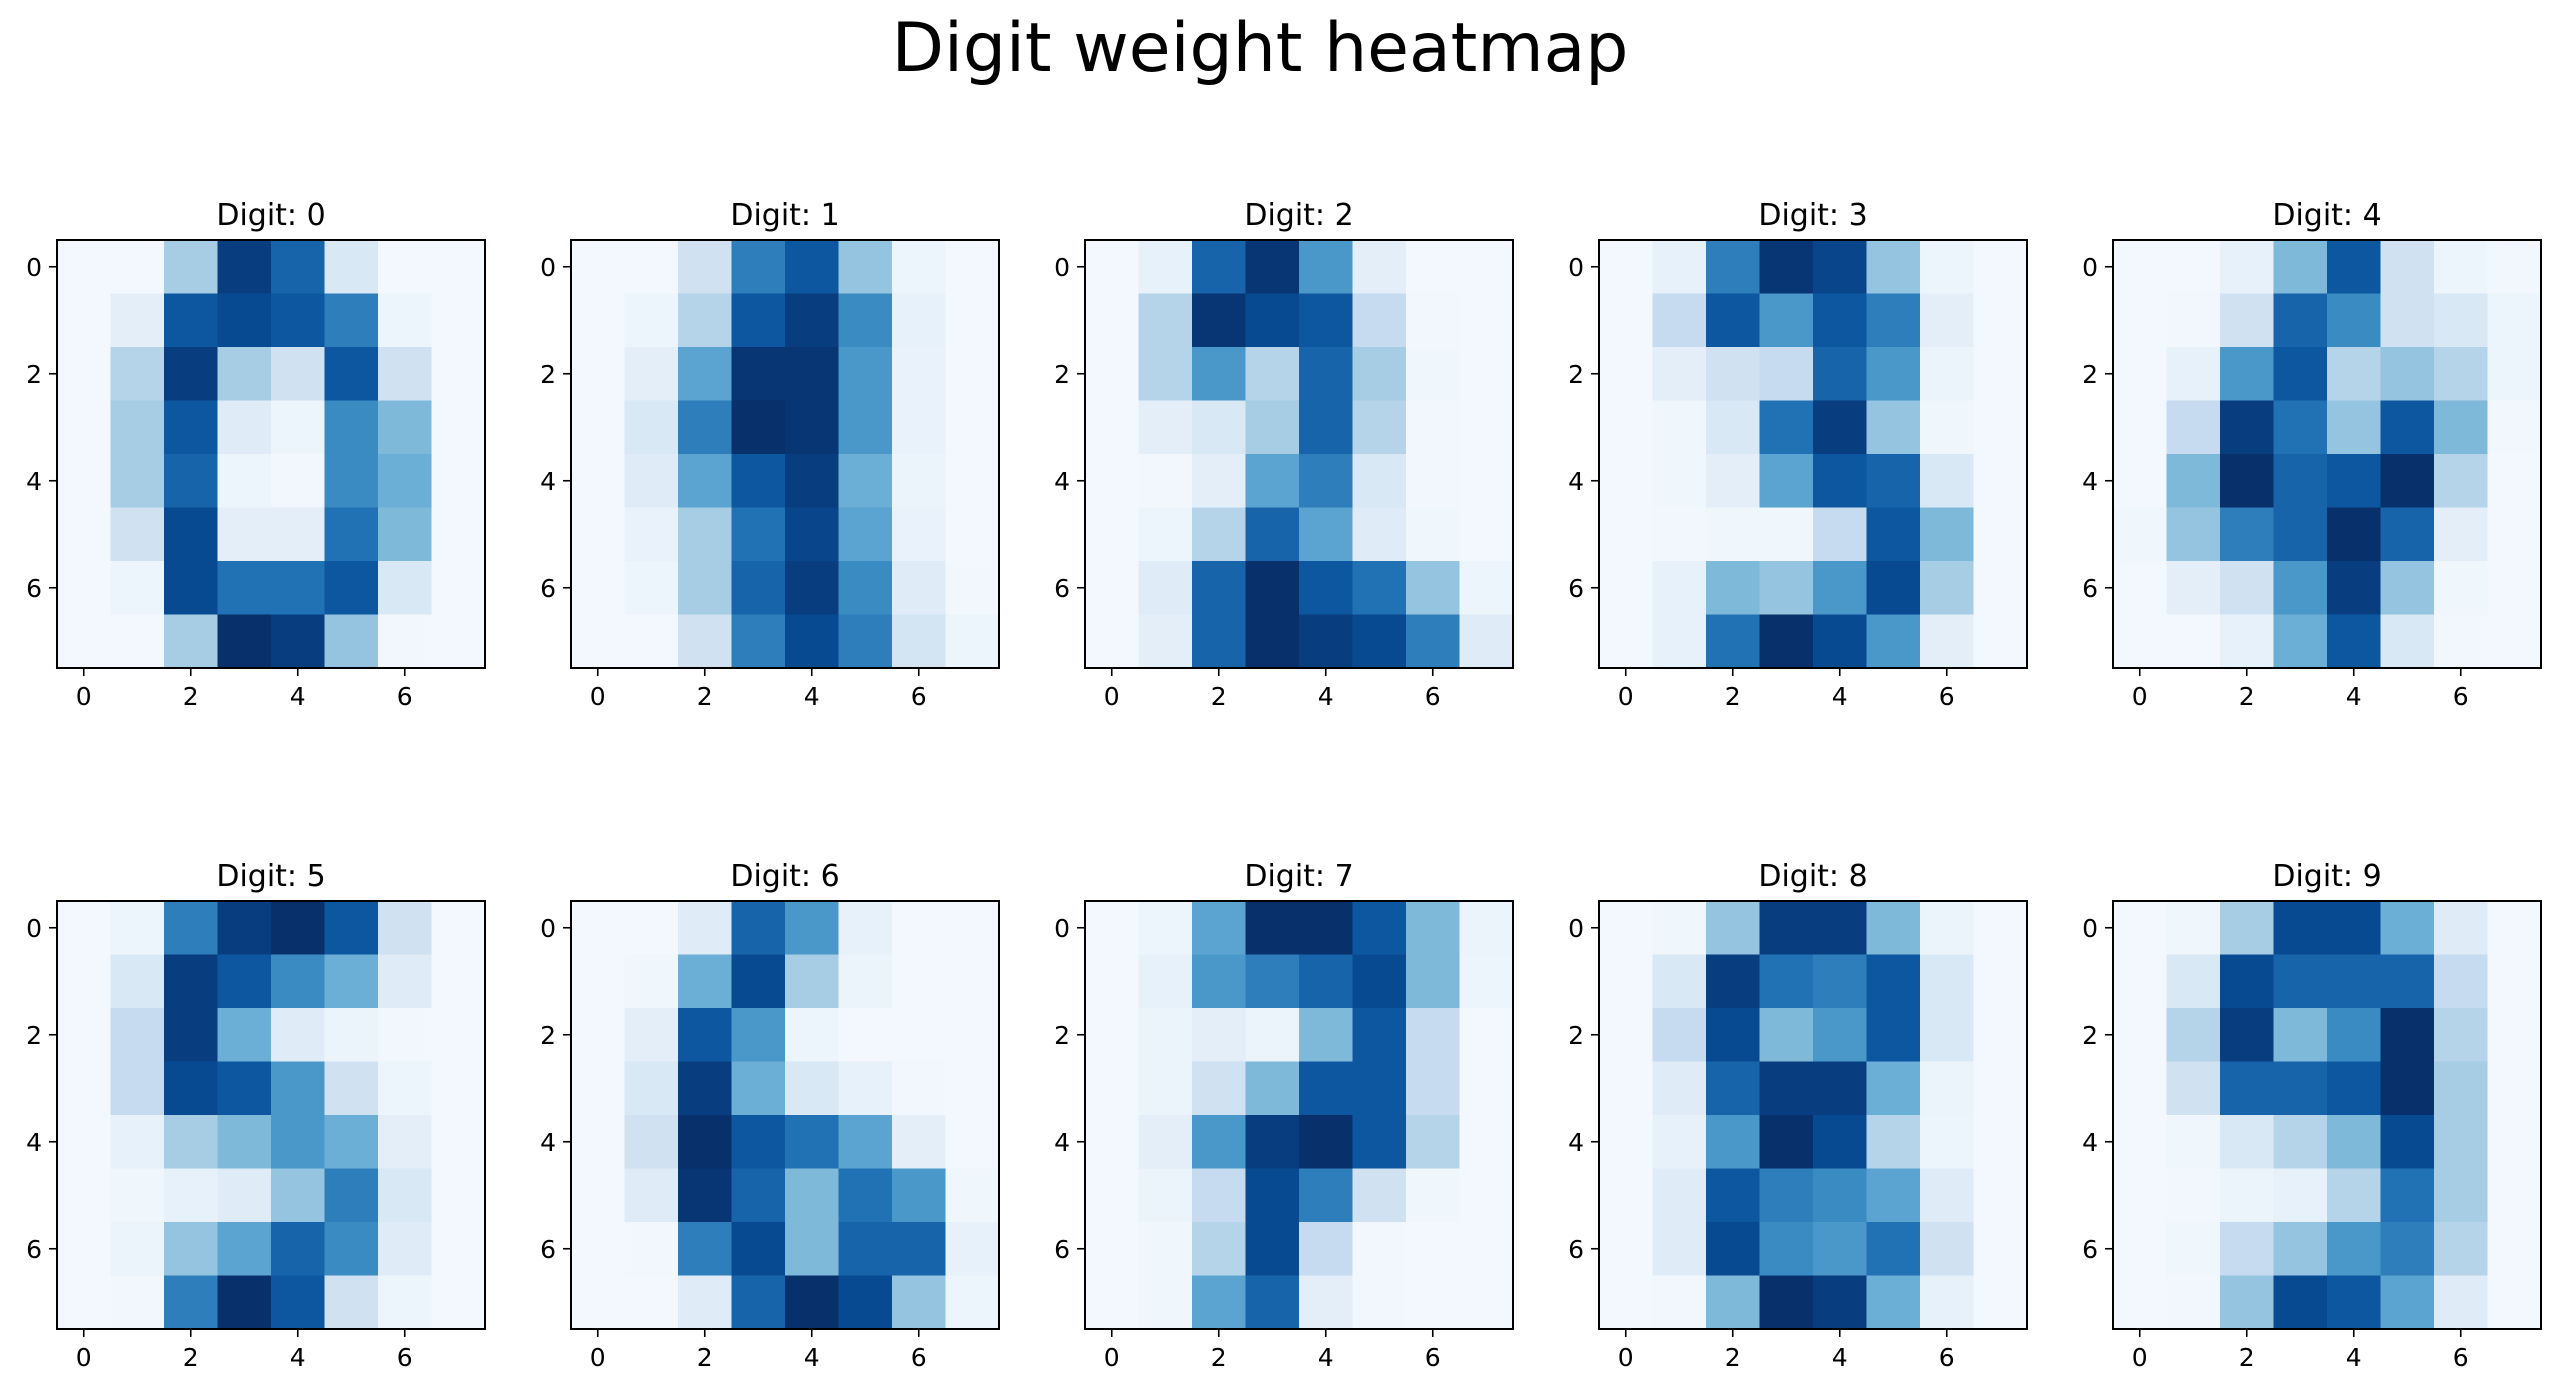 This screenshot has width=2560, height=1394. What do you see at coordinates (2090, 1249) in the screenshot?
I see `y-tick-label: 6` at bounding box center [2090, 1249].